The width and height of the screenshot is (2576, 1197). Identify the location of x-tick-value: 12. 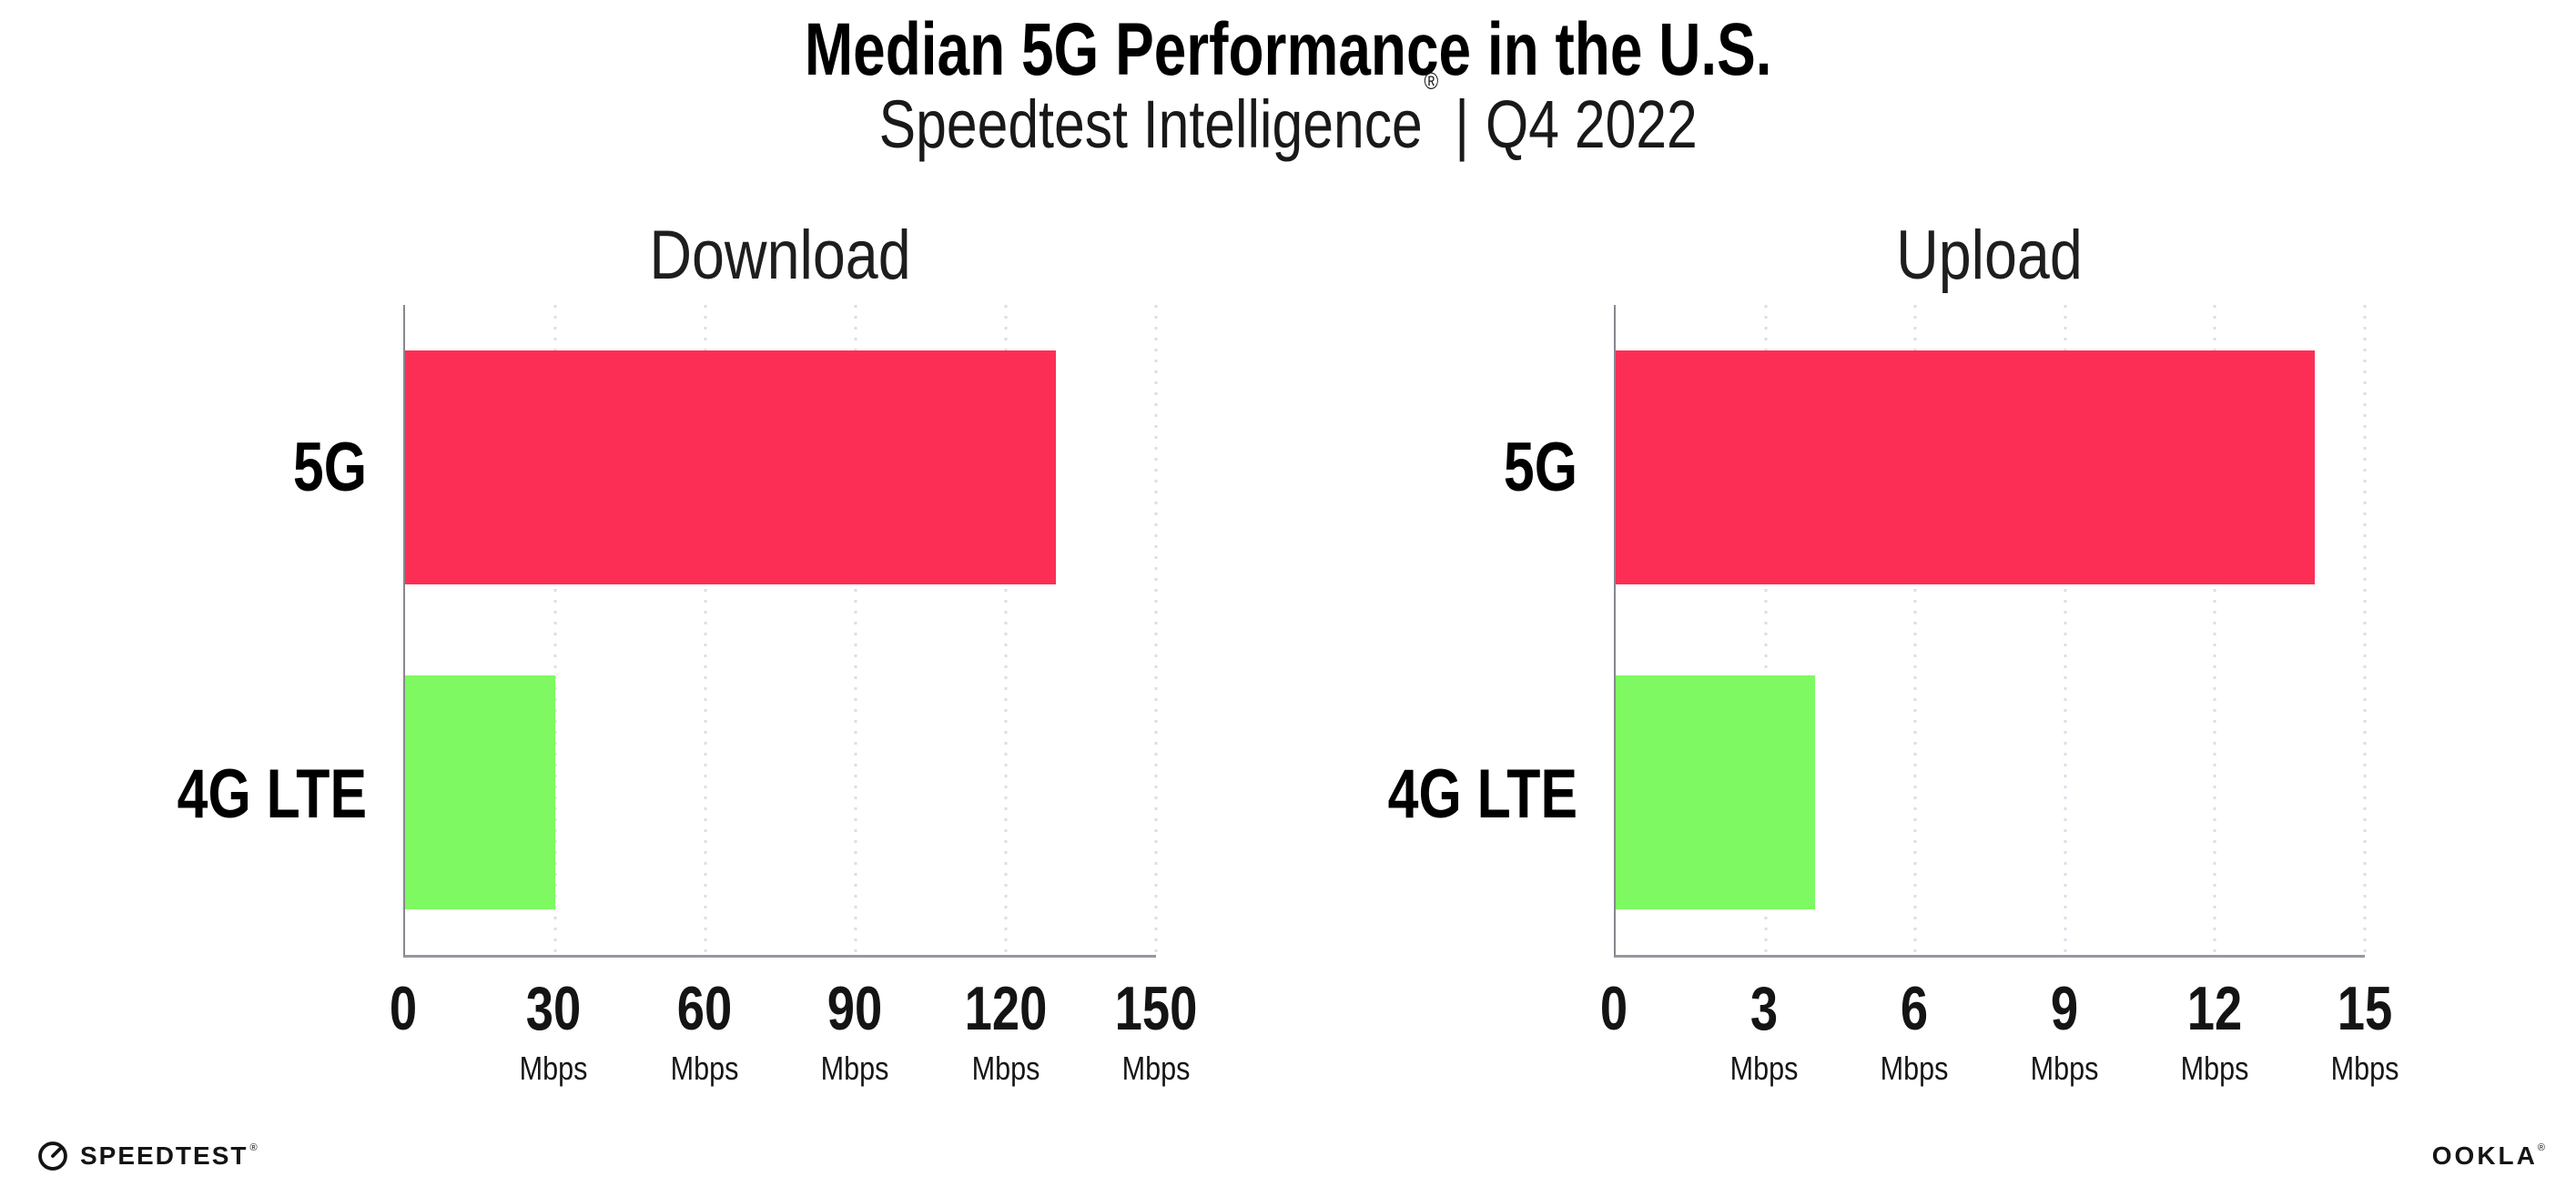
(2214, 1008).